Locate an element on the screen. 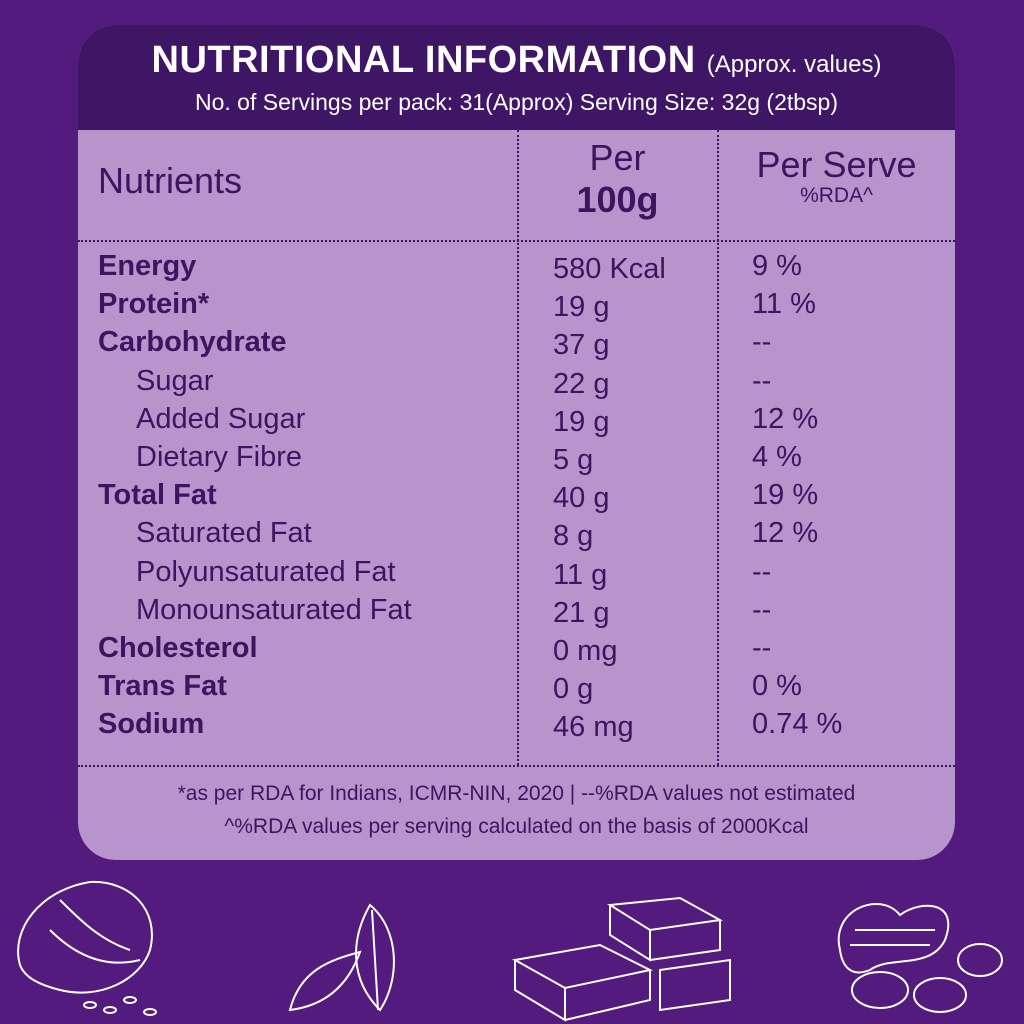 This screenshot has width=1024, height=1024. per-100g-value: 0 g is located at coordinates (573, 689).